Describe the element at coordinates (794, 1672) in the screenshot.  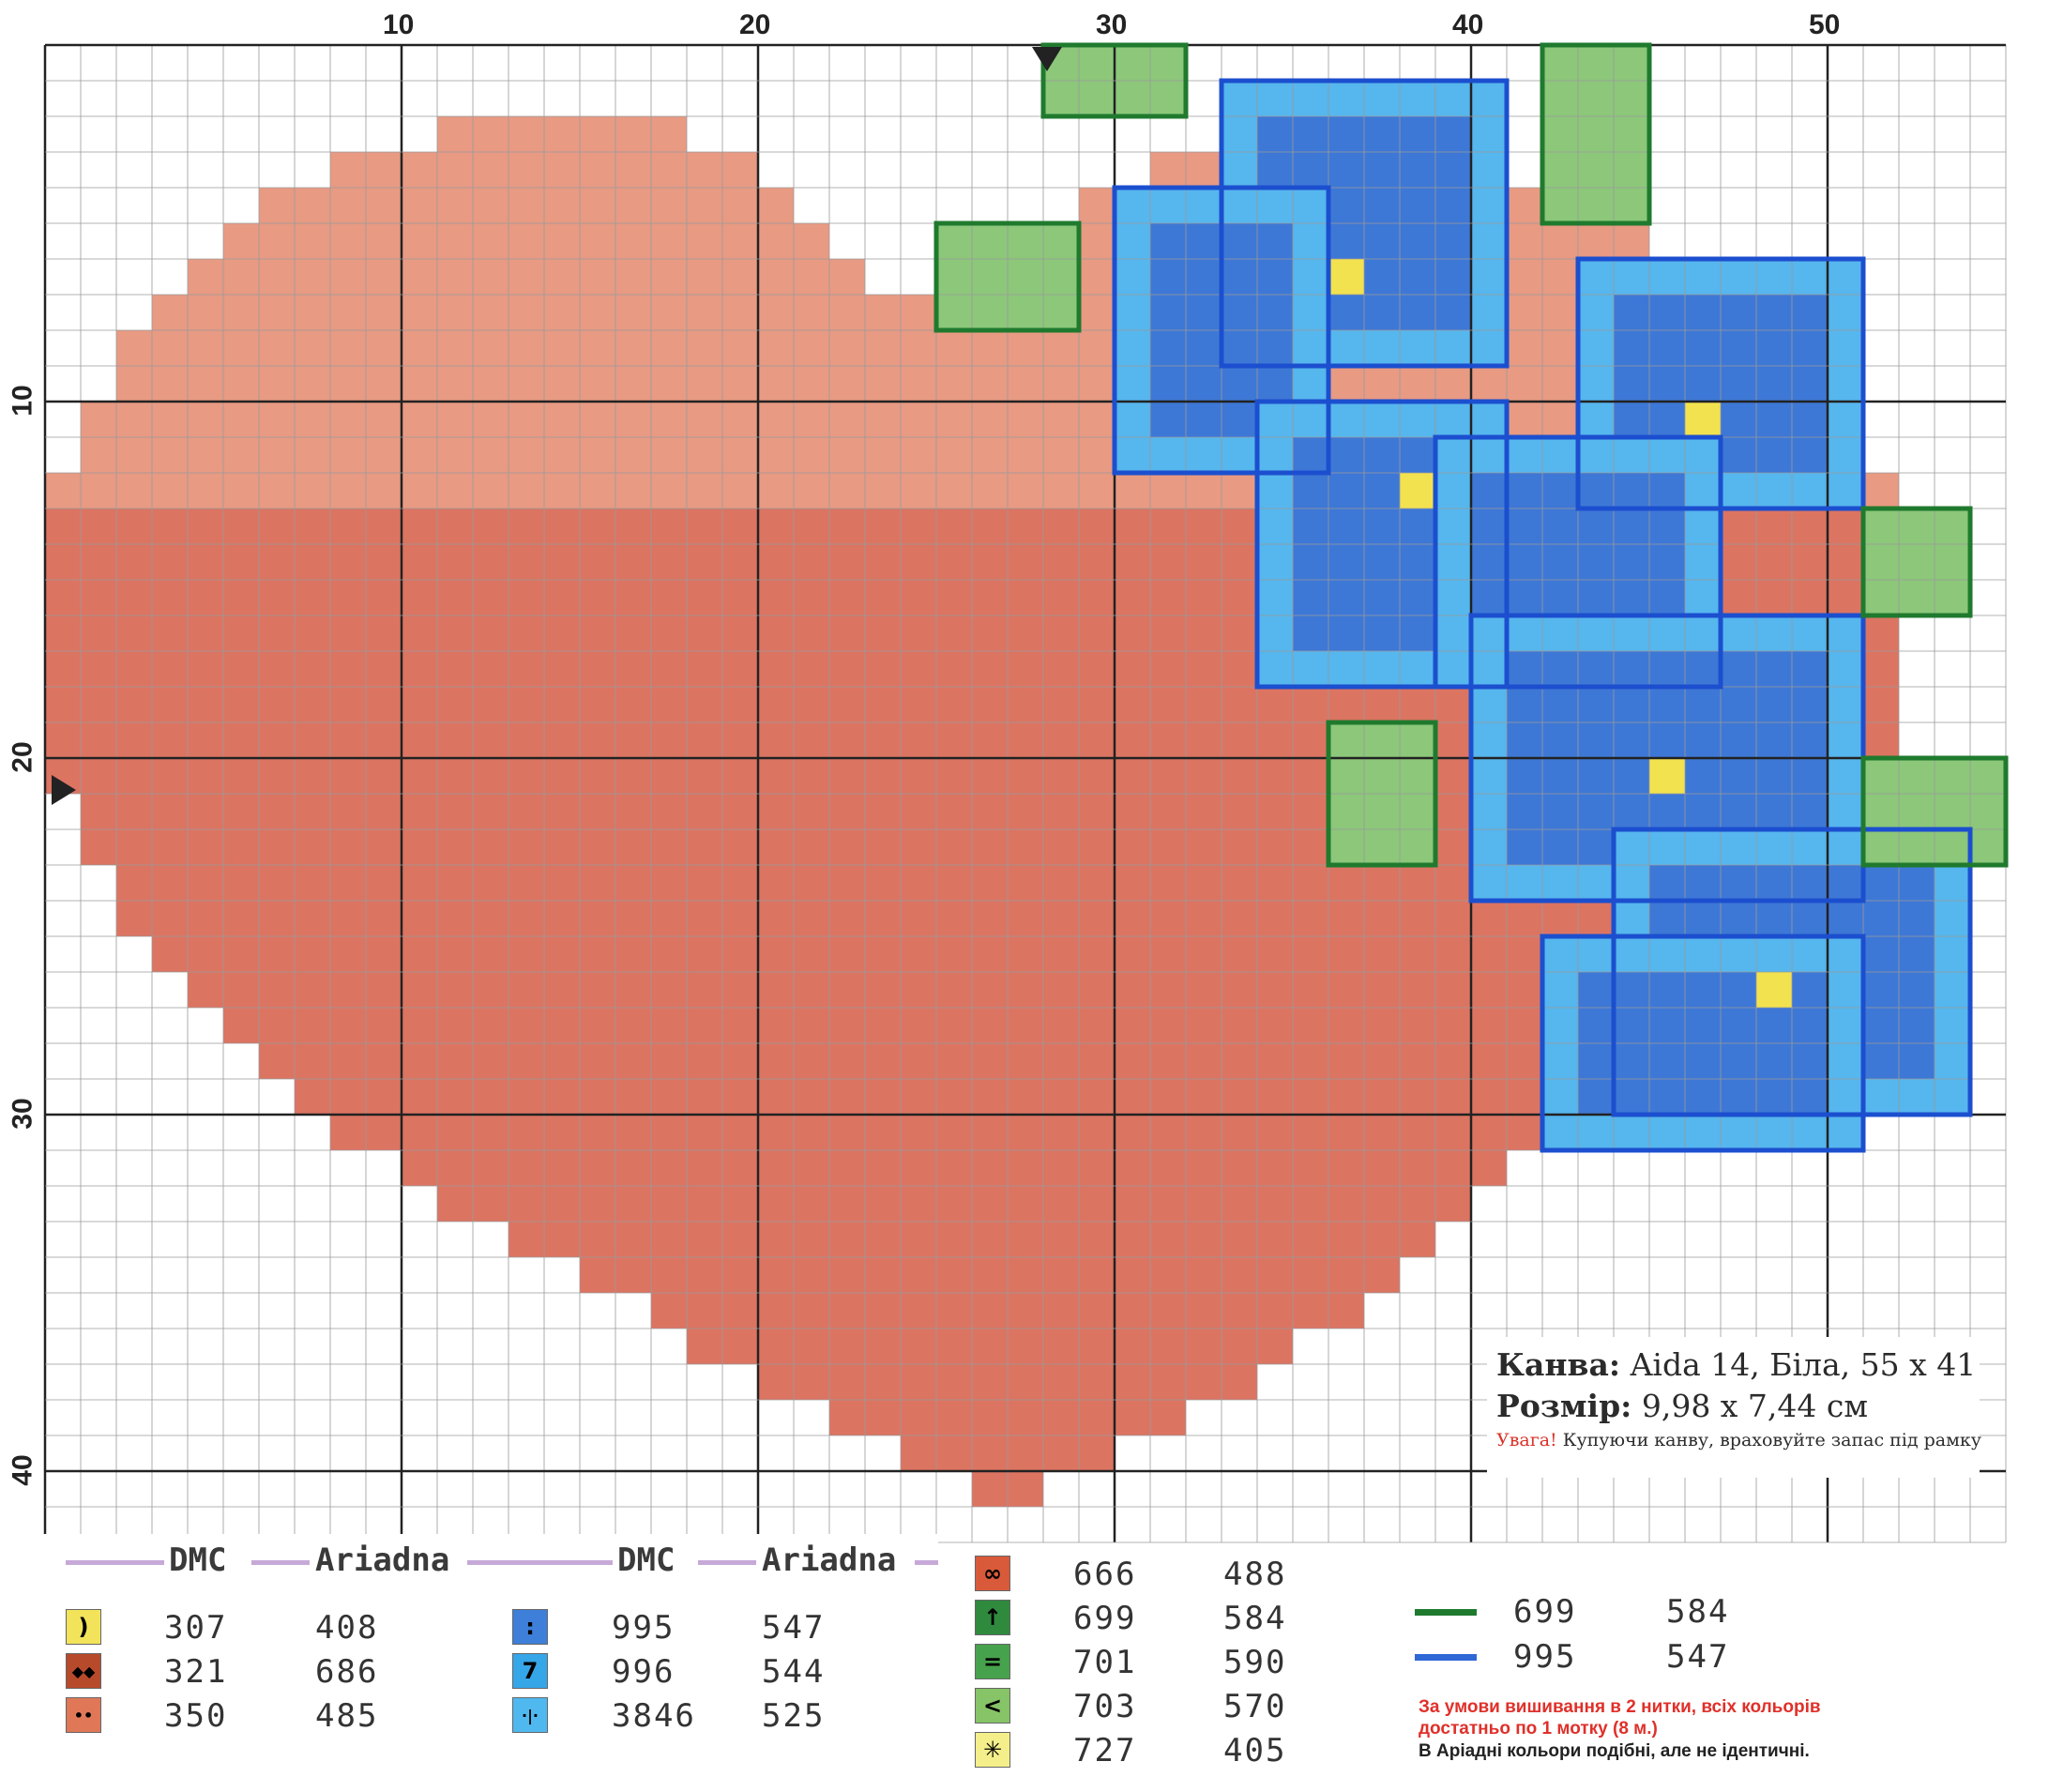
I see `ariadna-code: 544` at that location.